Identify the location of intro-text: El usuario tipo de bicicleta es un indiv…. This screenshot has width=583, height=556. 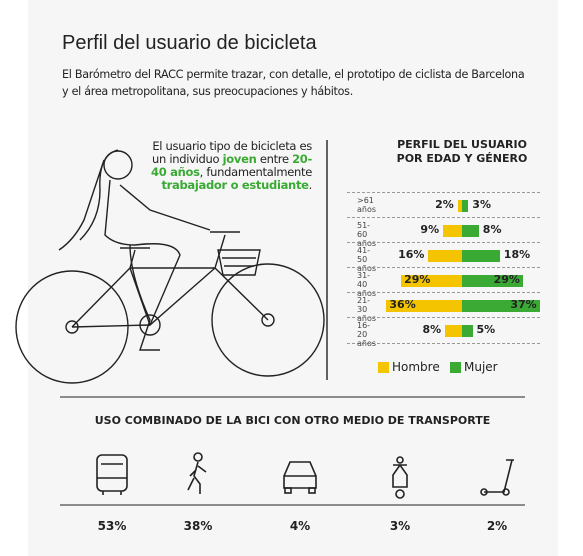
(232, 152).